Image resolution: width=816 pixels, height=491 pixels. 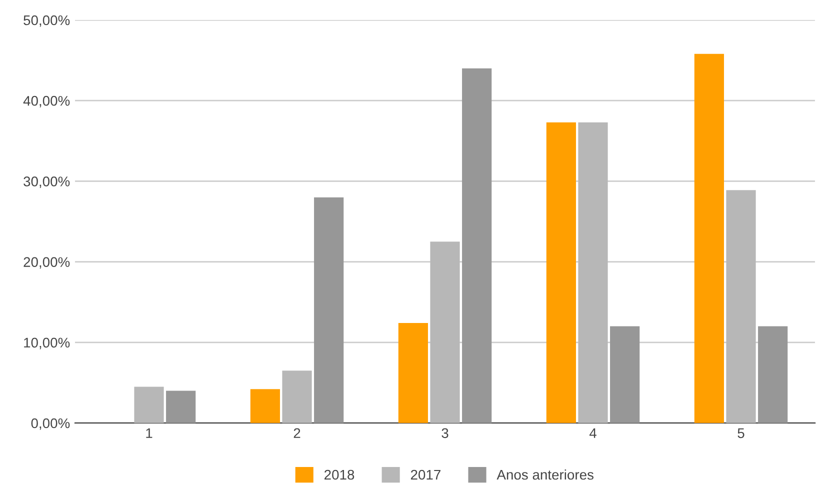 I want to click on x-tick-label: 1, so click(x=149, y=433).